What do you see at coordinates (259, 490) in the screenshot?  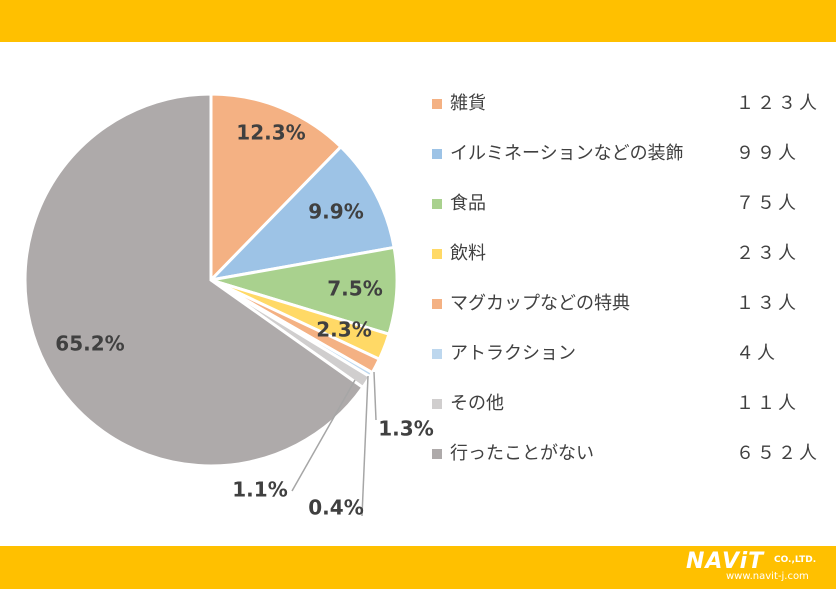 I see `data-label-7: 1.1%` at bounding box center [259, 490].